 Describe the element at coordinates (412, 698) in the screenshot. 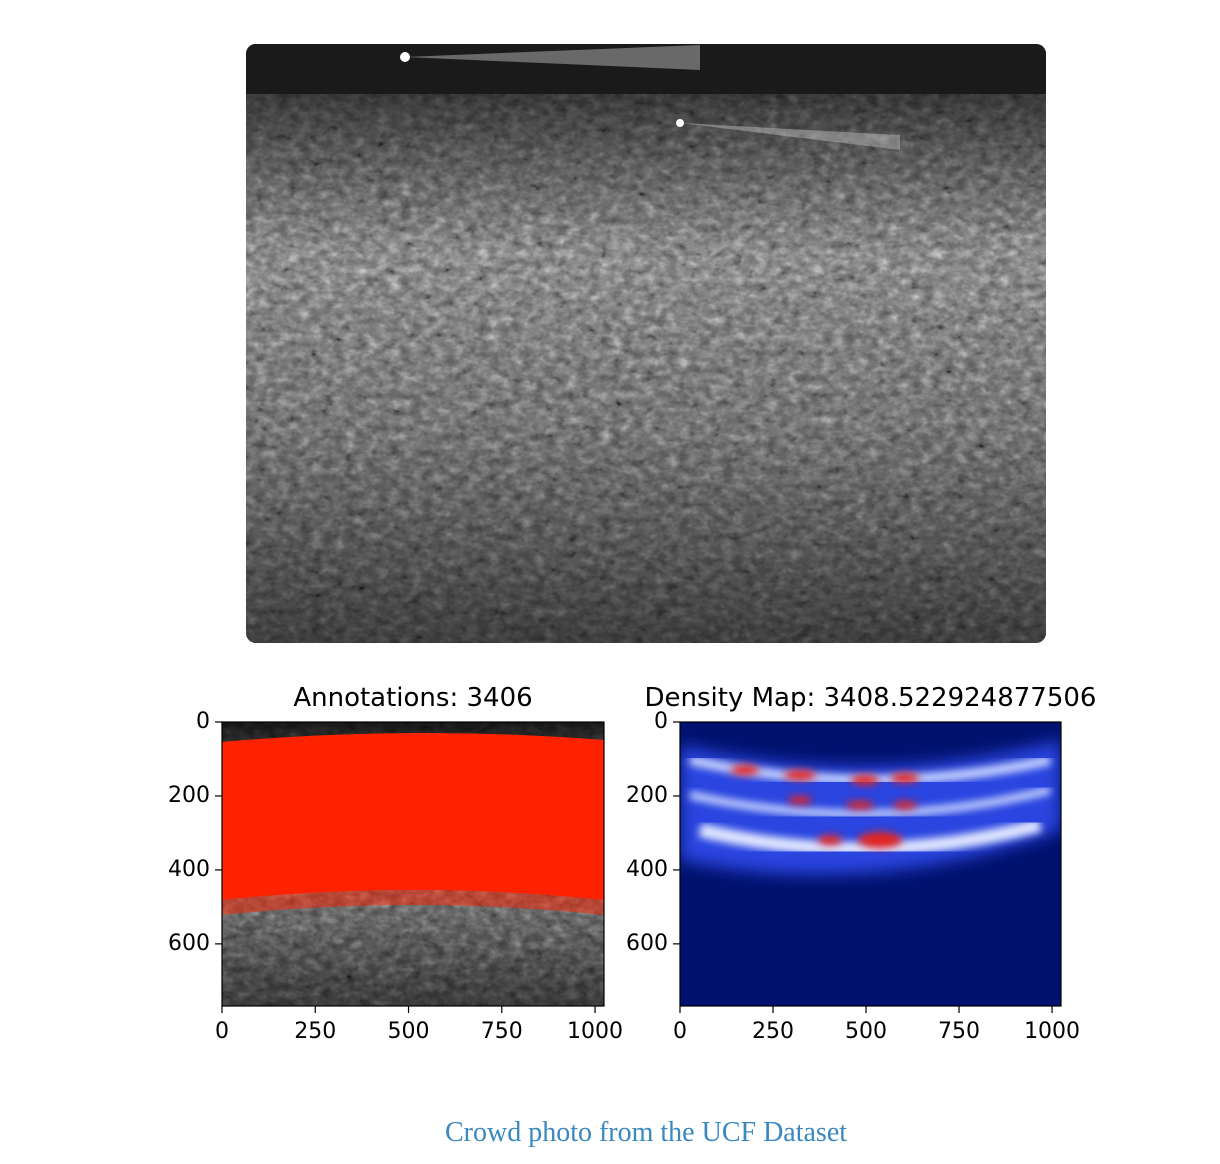

I see `panel-title: Annotations: 3406` at that location.